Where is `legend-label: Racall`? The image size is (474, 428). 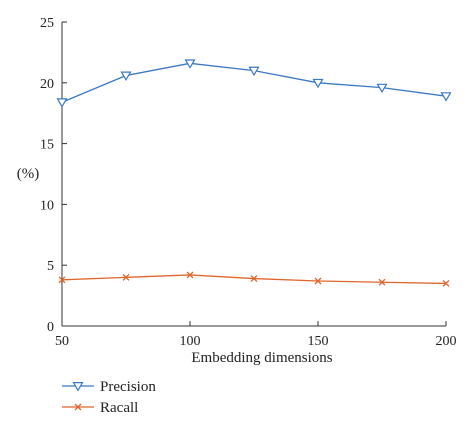 legend-label: Racall is located at coordinates (119, 408).